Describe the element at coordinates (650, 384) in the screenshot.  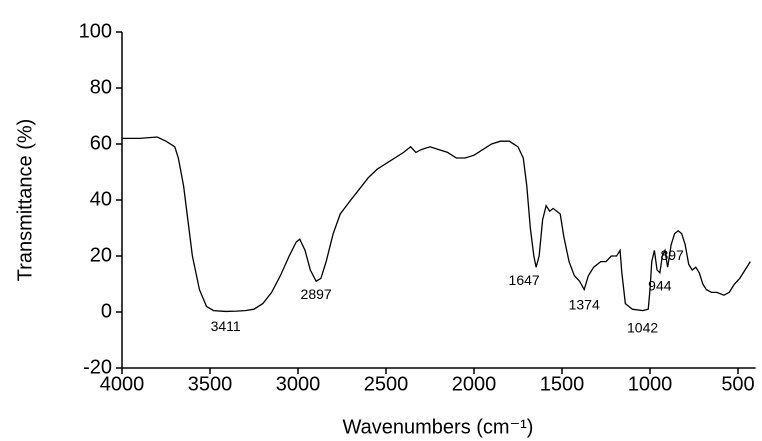
I see `x-tick-label: 1000` at that location.